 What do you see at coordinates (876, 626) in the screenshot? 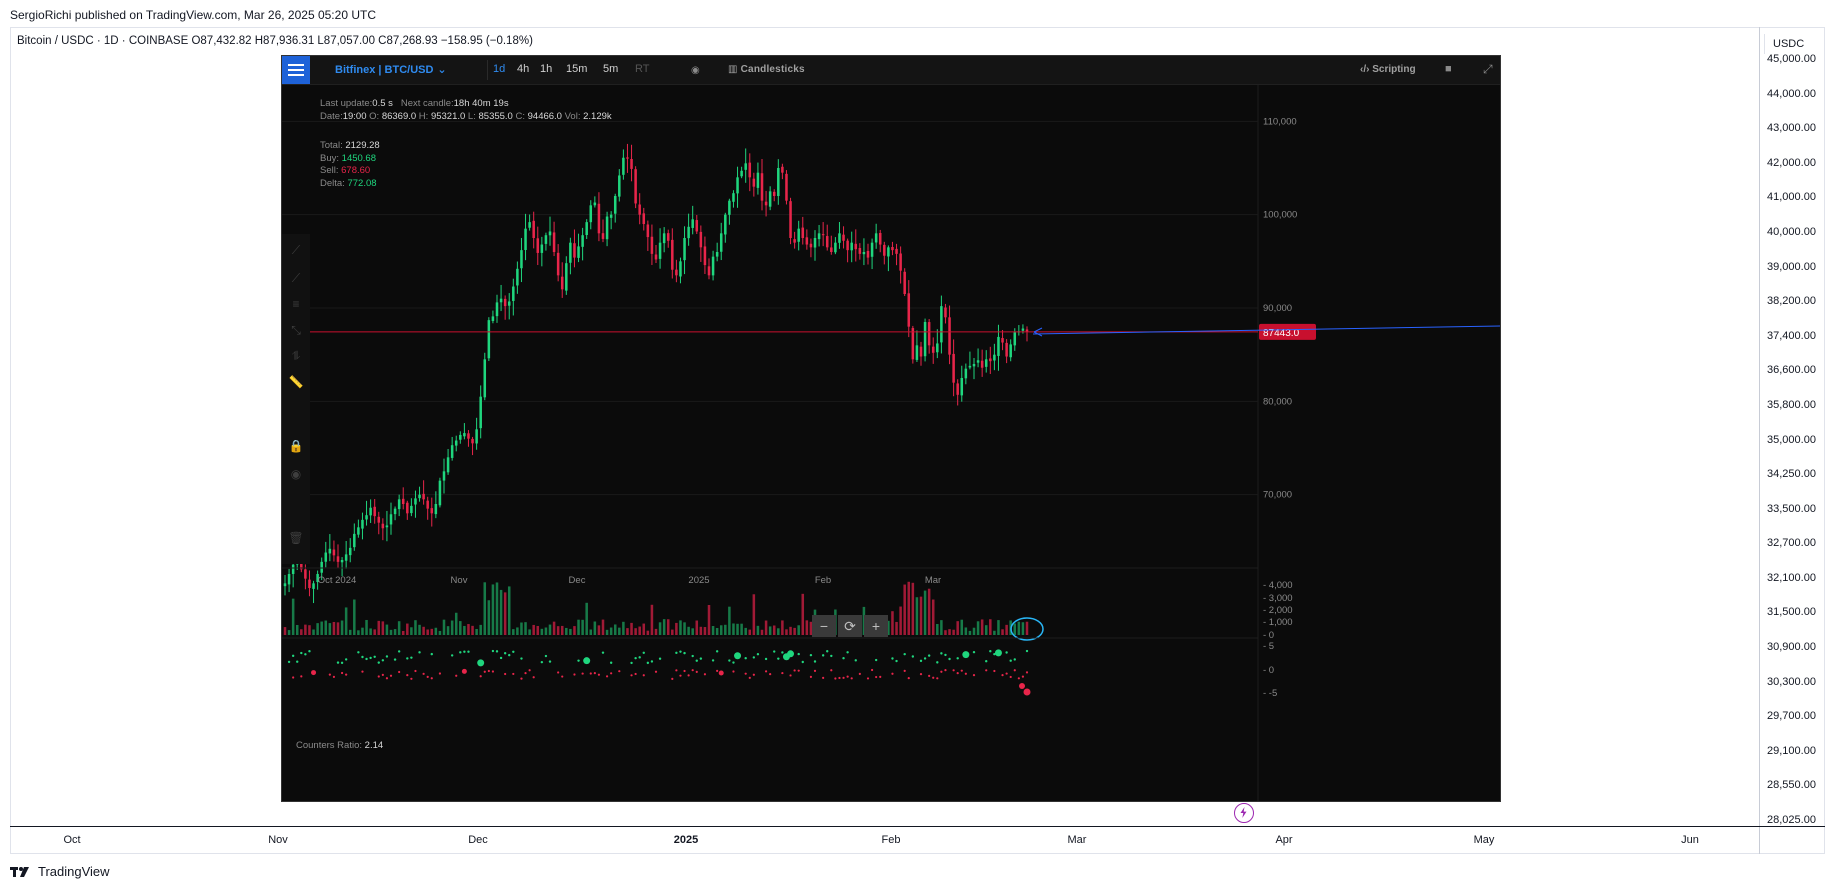
I see `zoom-in-button: +` at bounding box center [876, 626].